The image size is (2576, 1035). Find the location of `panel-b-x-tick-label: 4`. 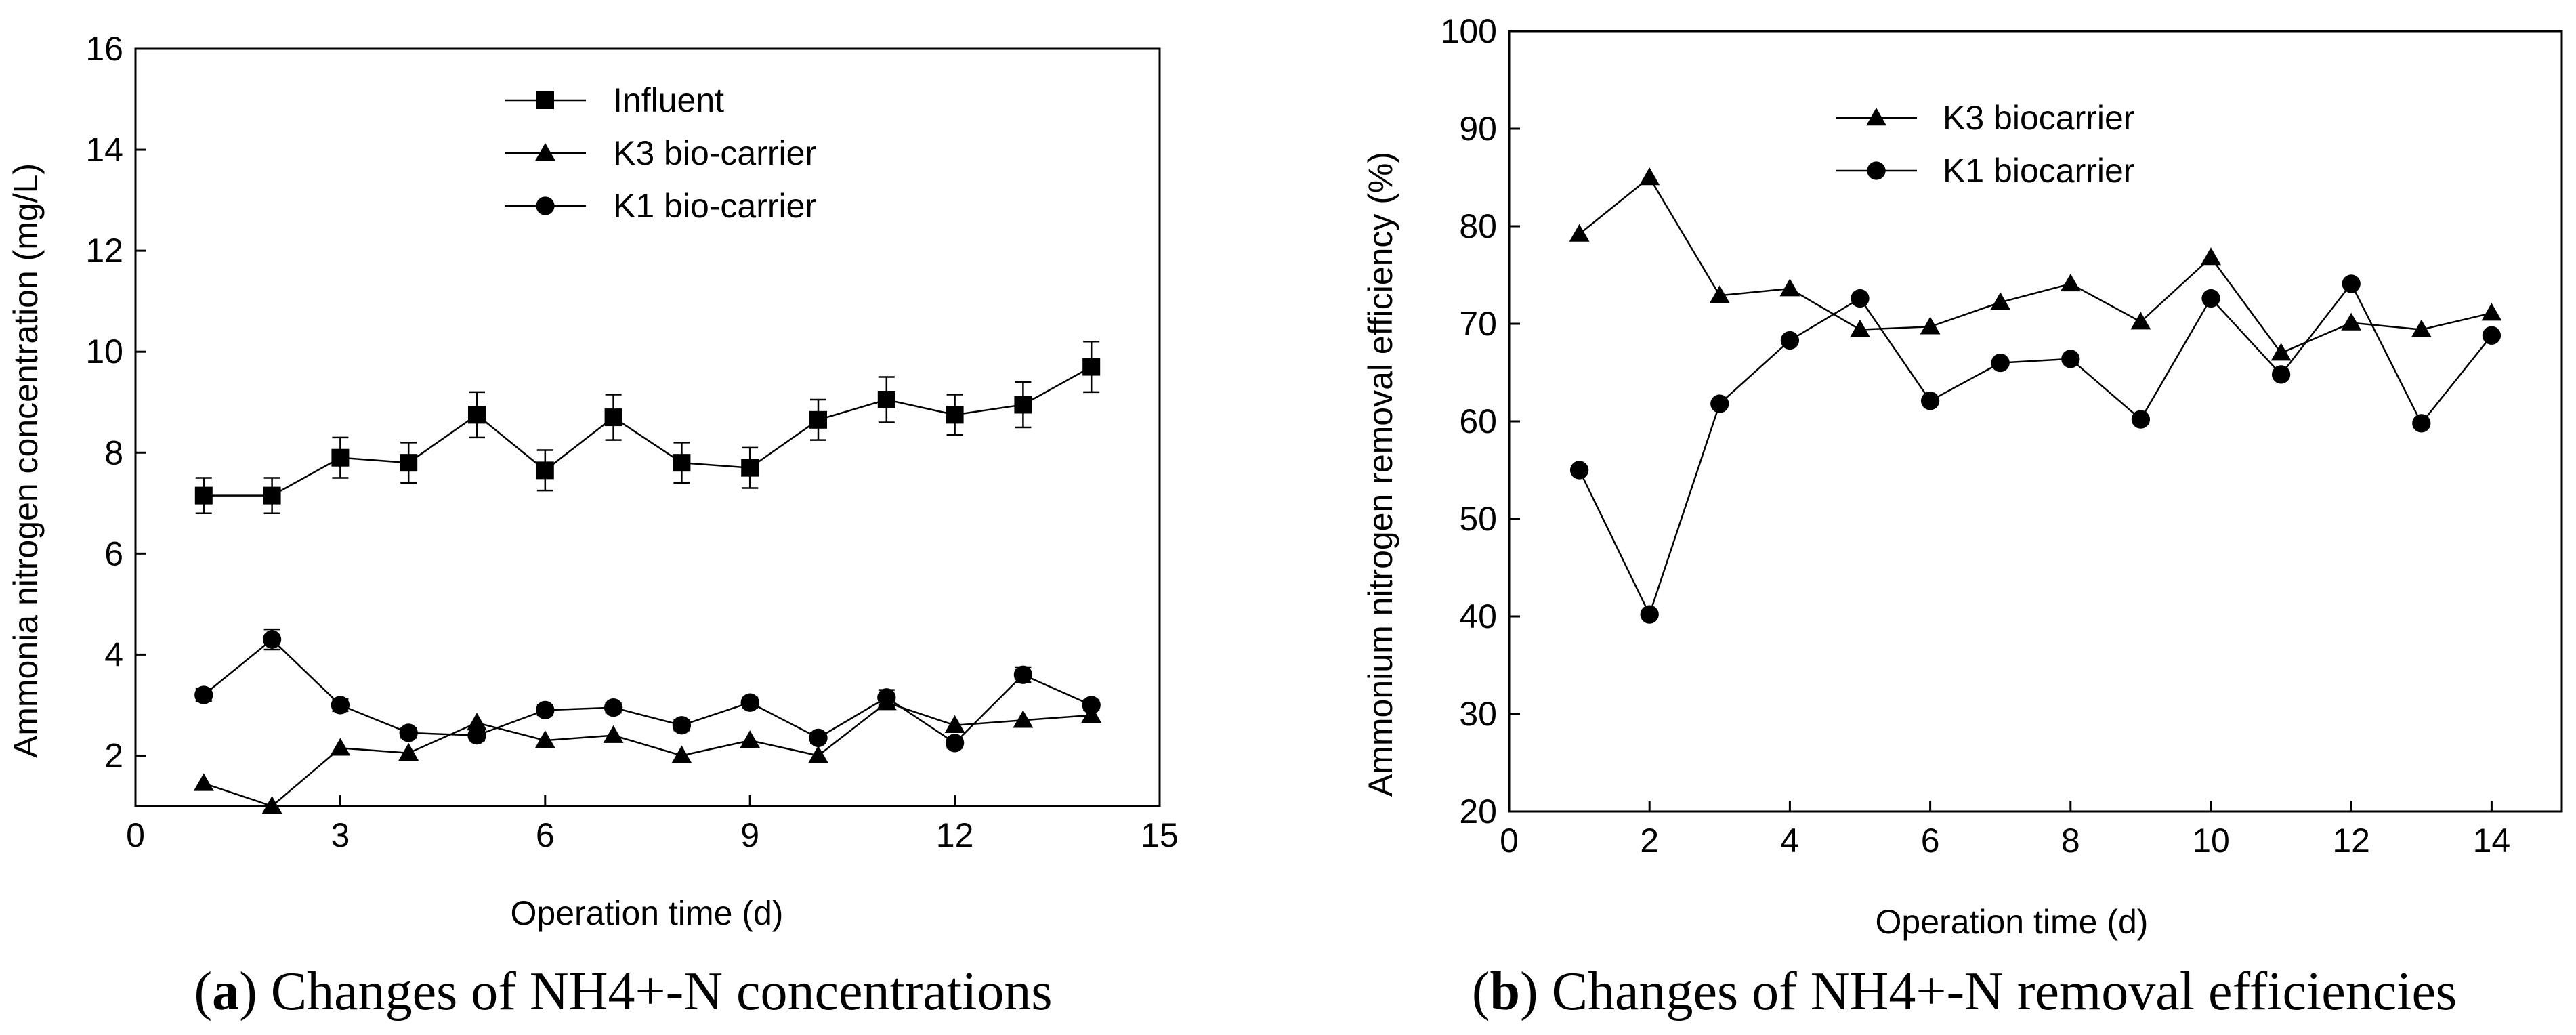

panel-b-x-tick-label: 4 is located at coordinates (1789, 841).